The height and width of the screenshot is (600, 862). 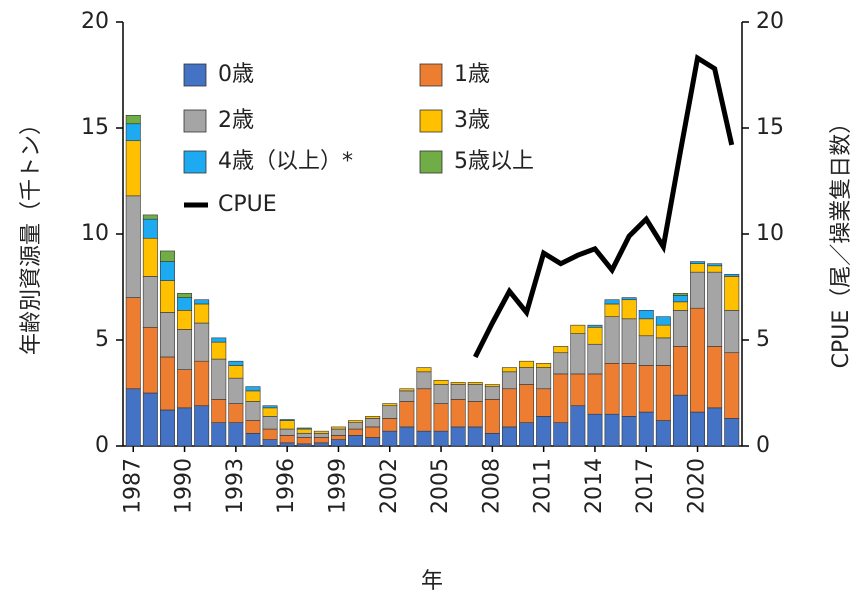 I want to click on y2-axis-label: CPUE（尾／操業隻日数）, so click(x=841, y=240).